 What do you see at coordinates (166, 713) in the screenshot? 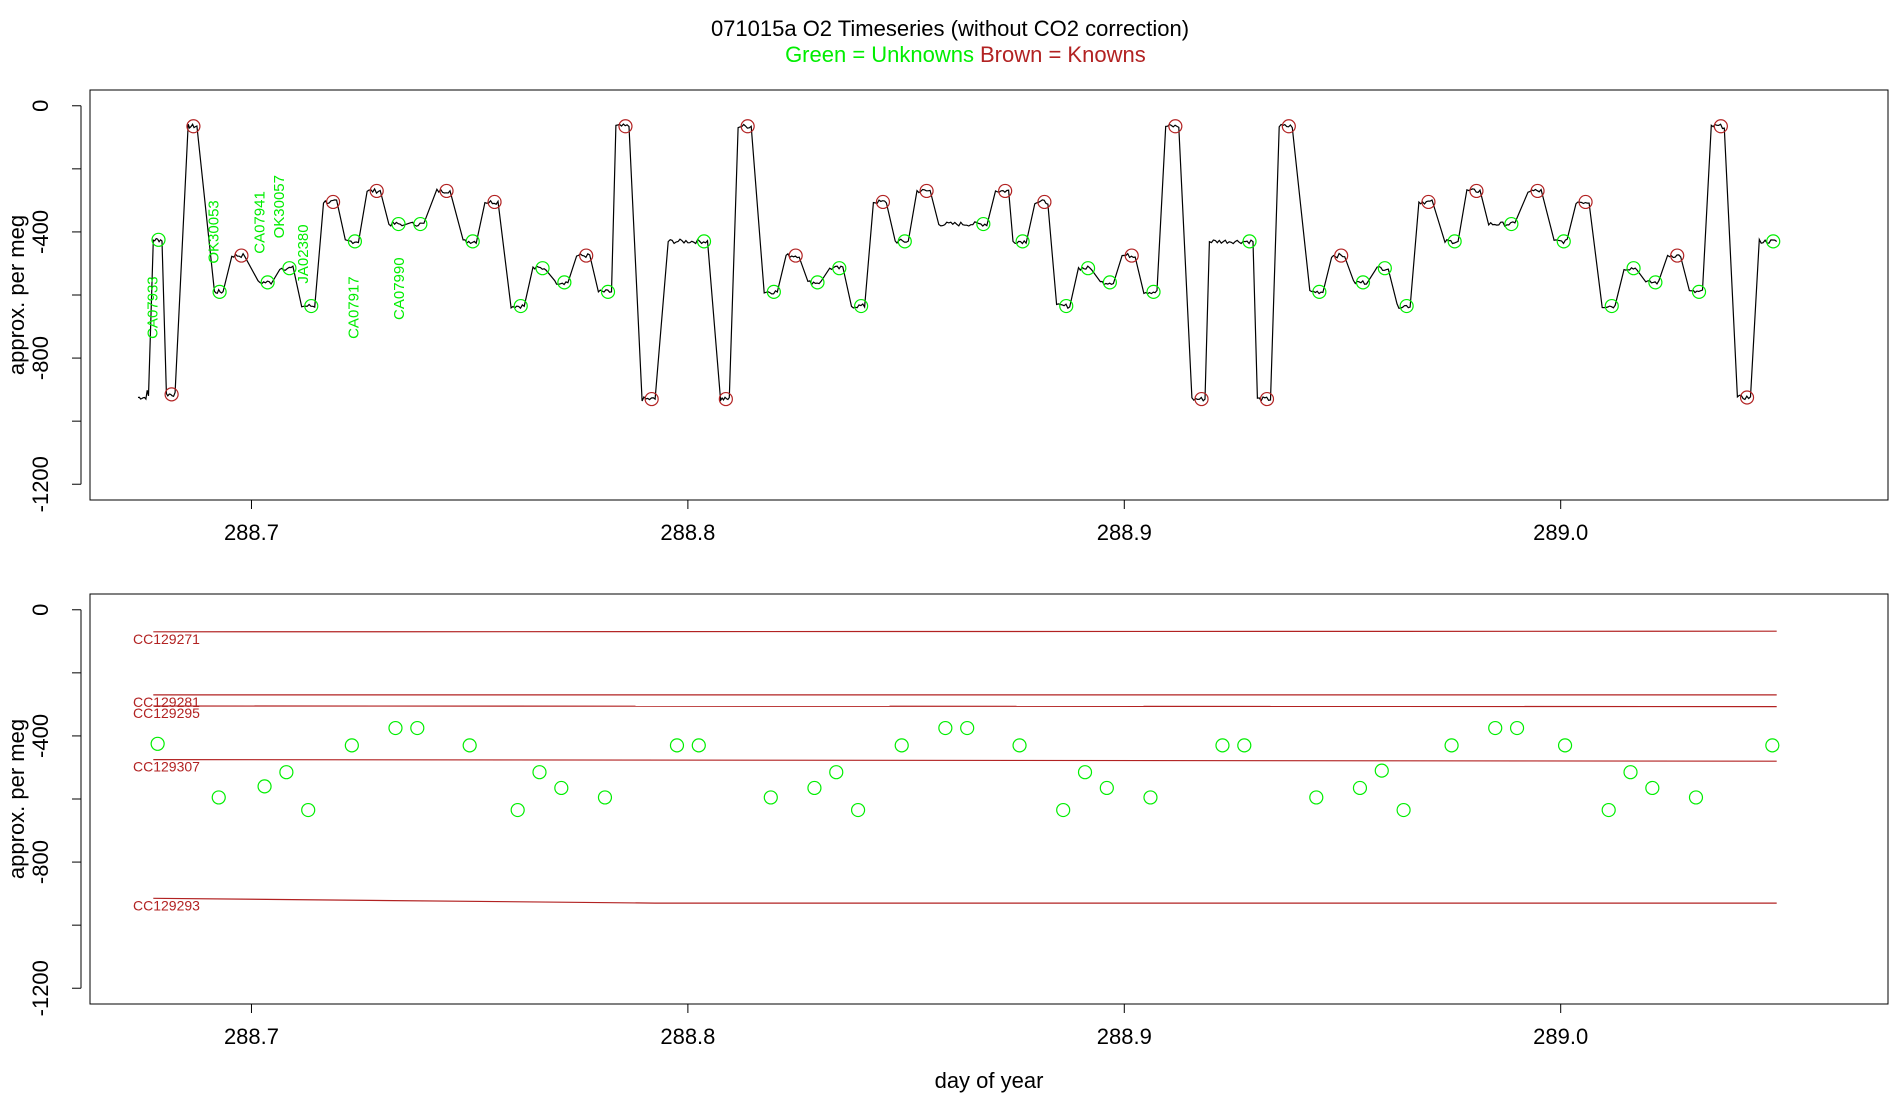
I see `standard-label: CC129295` at bounding box center [166, 713].